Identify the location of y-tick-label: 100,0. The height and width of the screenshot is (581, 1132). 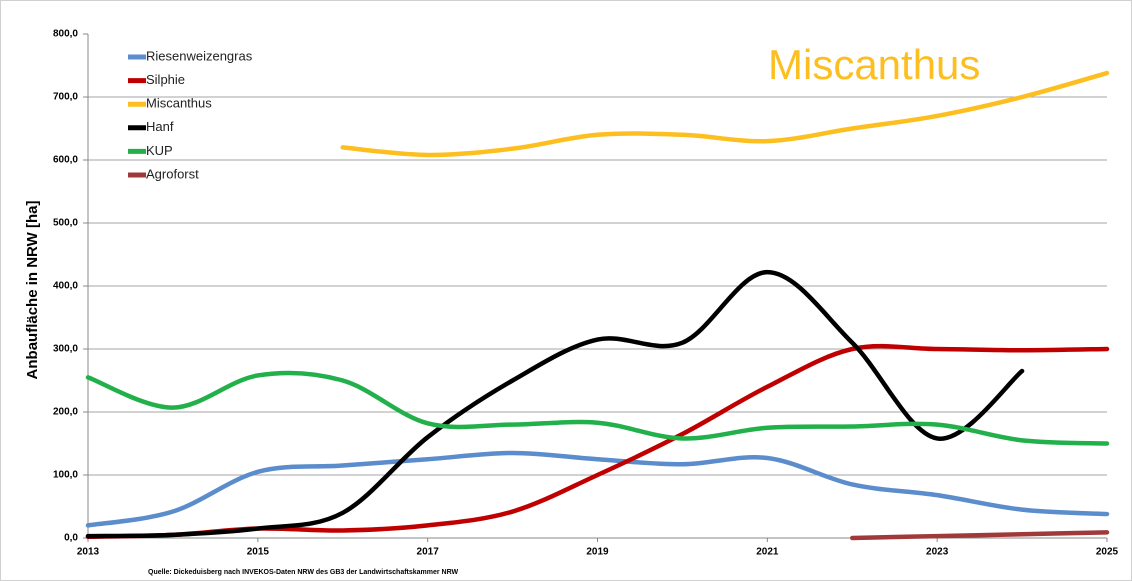
(65, 475).